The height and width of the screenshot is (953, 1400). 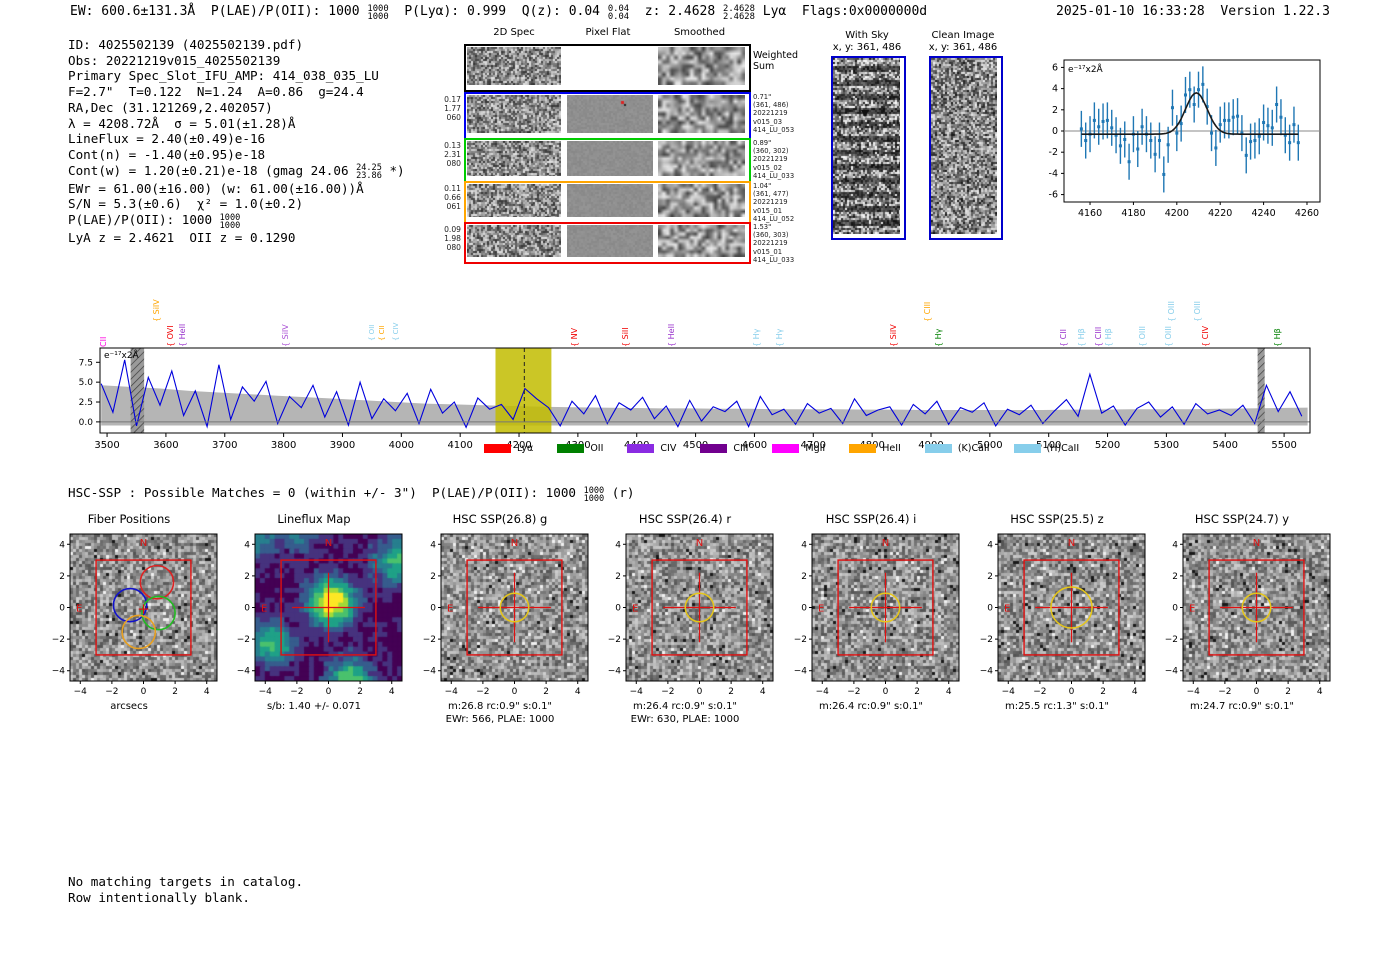 I want to click on info-line: Cont(n) = -1.40(±0.95)e-18, so click(x=167, y=154).